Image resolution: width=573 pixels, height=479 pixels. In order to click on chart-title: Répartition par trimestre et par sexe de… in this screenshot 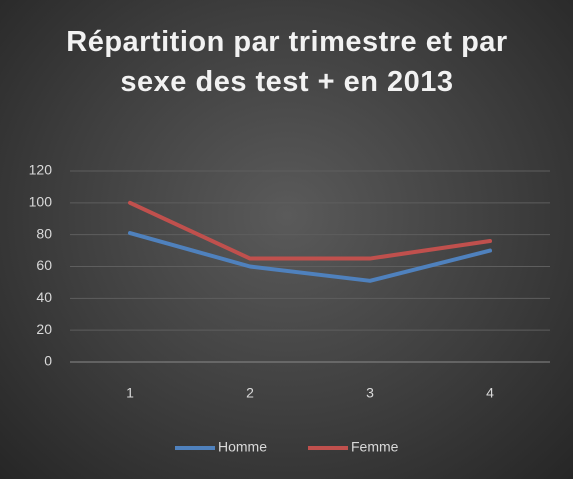, I will do `click(287, 62)`.